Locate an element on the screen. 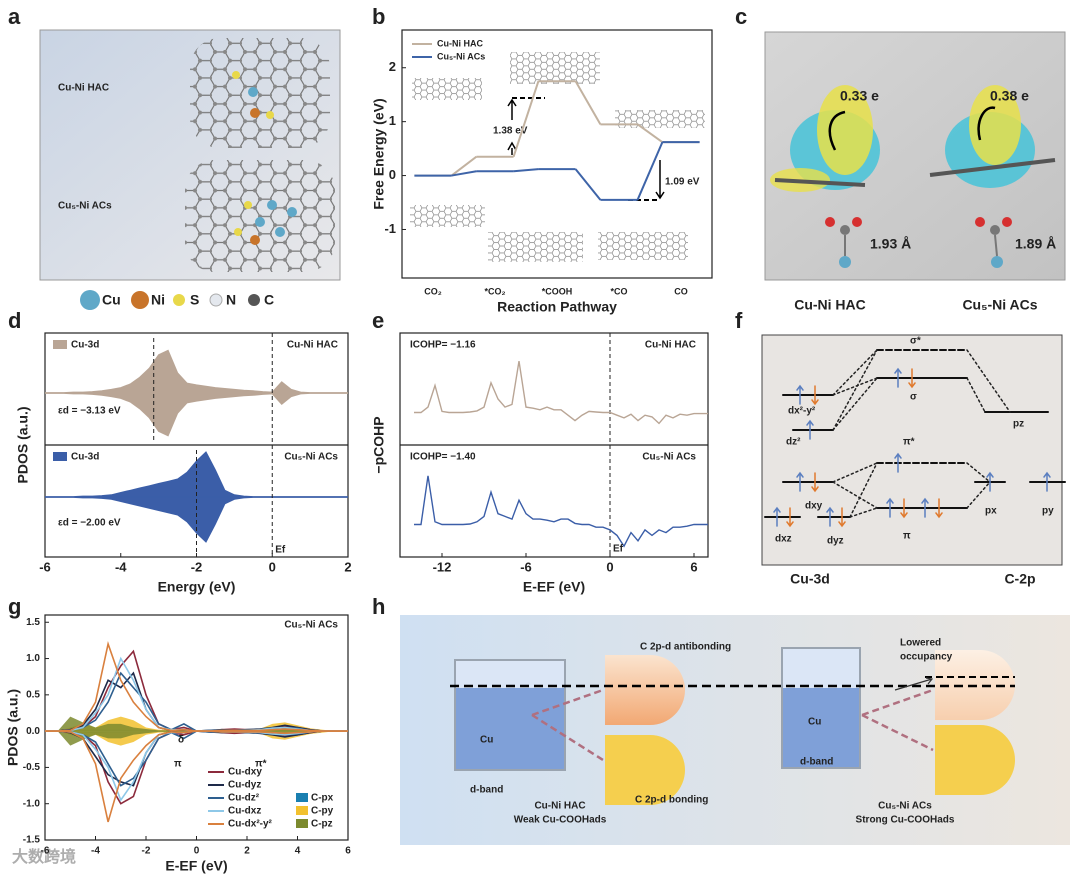  y-axis-label: Free Energy (eV) is located at coordinates (379, 153).